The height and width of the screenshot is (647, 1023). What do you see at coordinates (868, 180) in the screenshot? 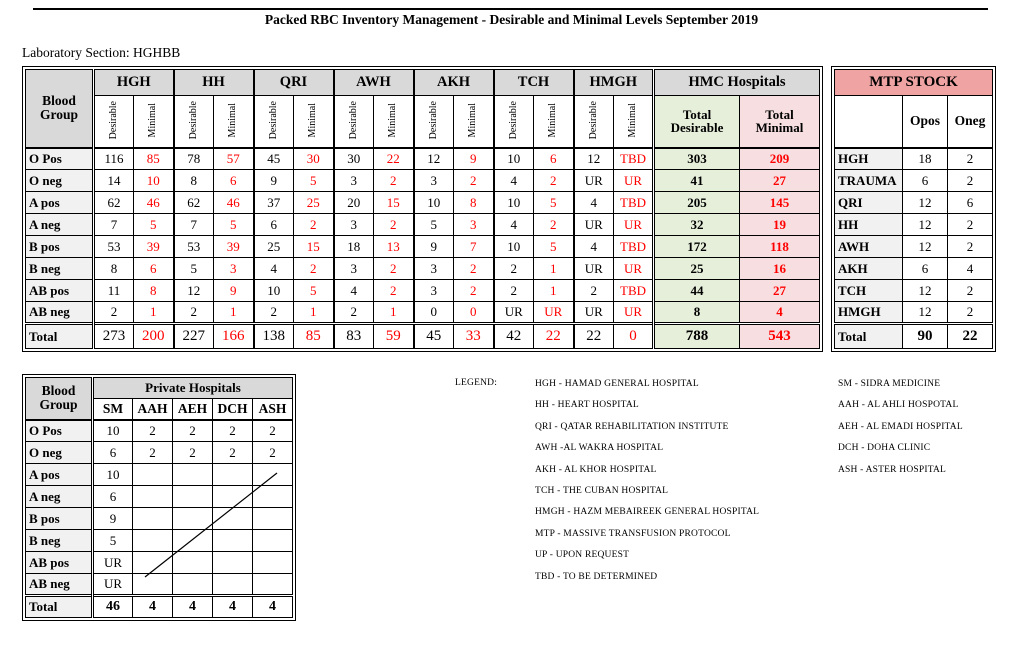
I see `mtp-row-label: TRAUMA` at bounding box center [868, 180].